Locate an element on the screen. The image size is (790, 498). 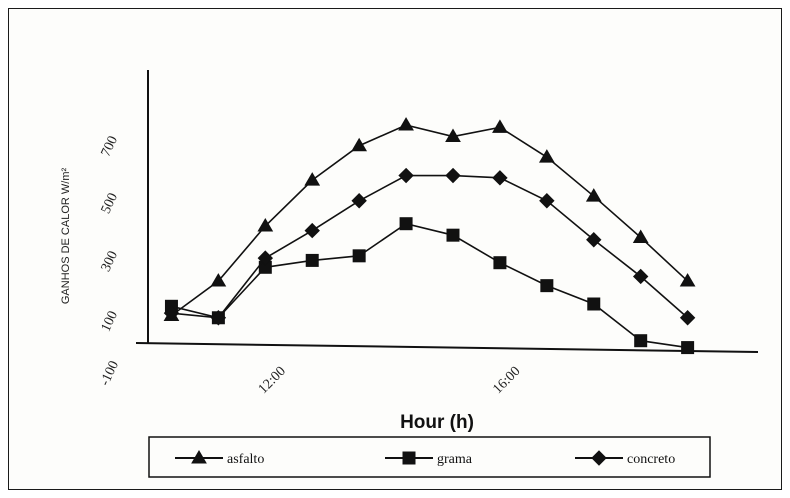
y-tick-label: 500 is located at coordinates (110, 203).